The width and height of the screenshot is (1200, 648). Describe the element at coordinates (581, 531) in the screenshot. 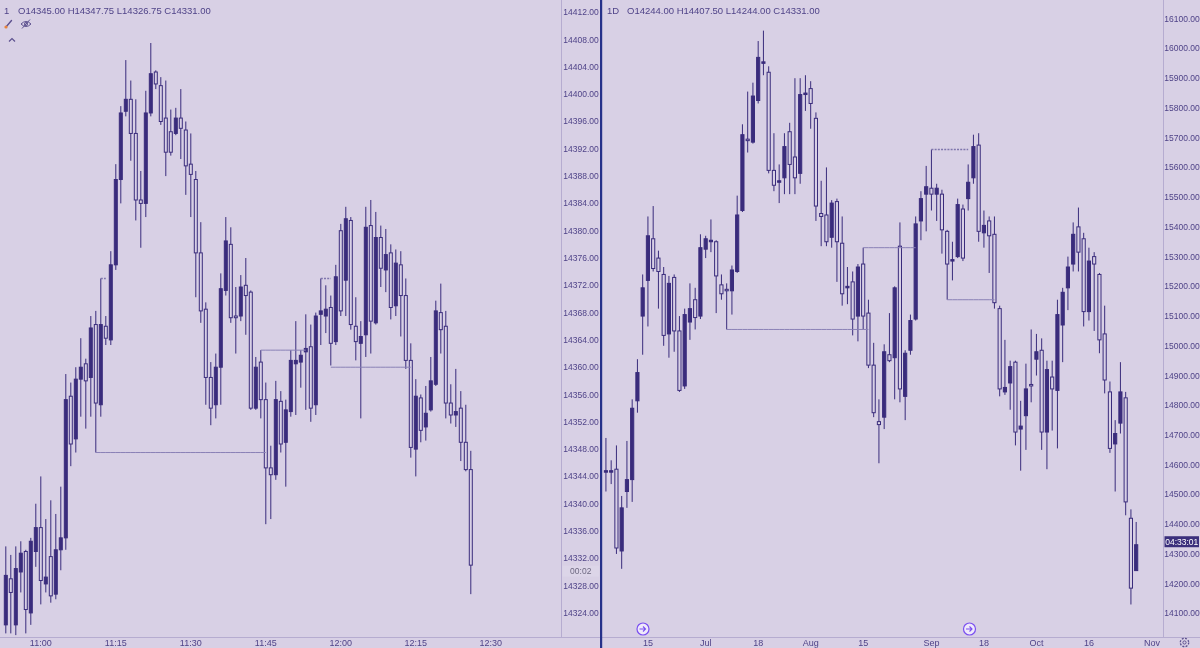

I see `y-tick-label: 14336.00` at that location.